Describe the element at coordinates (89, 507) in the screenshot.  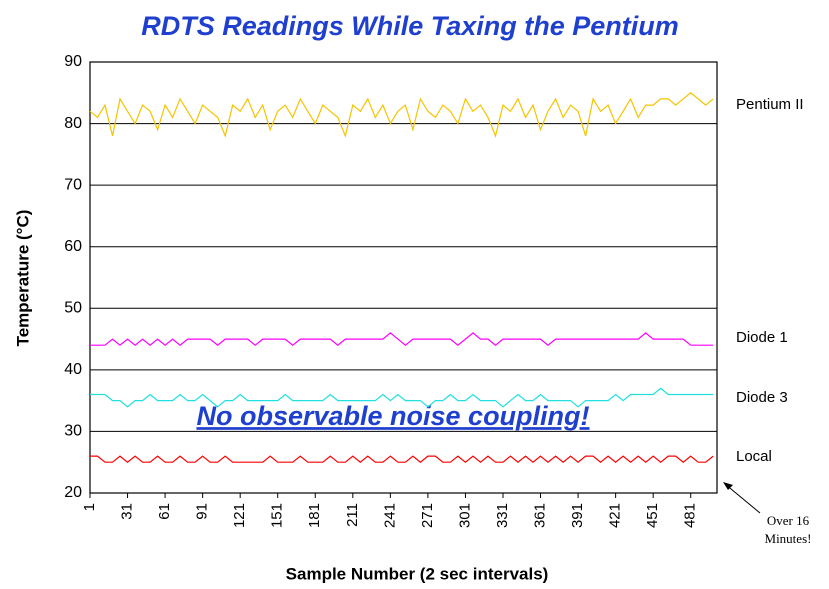
I see `x-tick-label: 1` at that location.